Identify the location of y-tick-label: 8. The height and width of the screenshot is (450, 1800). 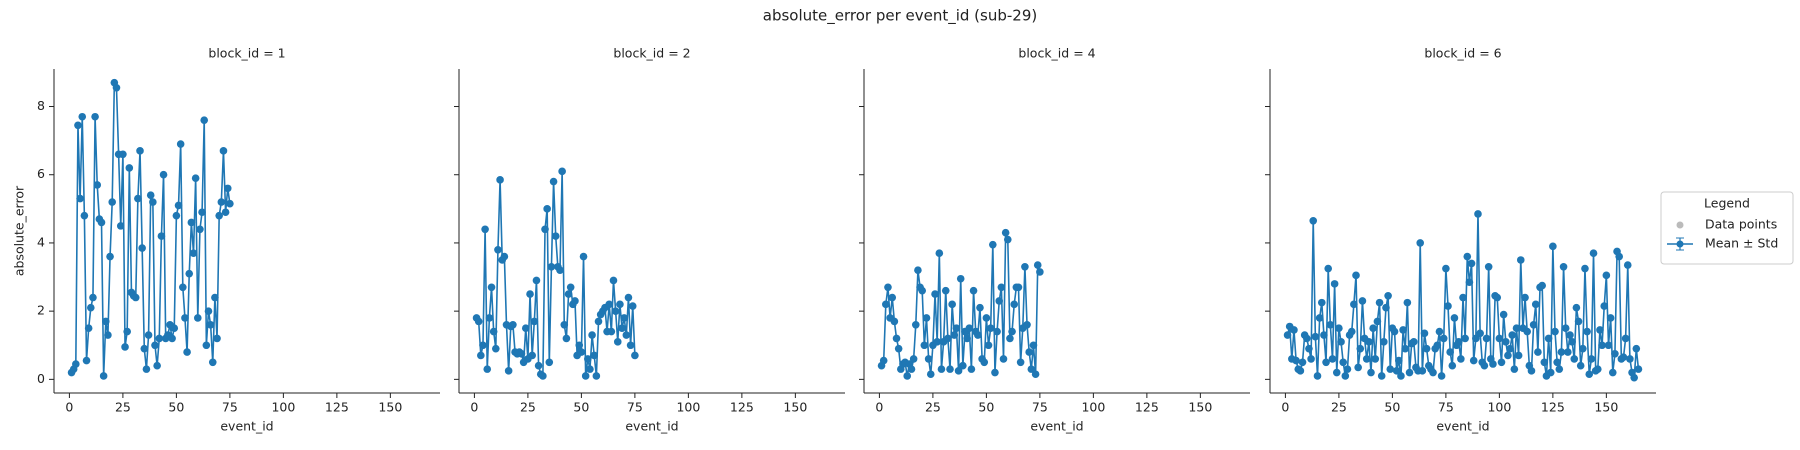
(41, 105).